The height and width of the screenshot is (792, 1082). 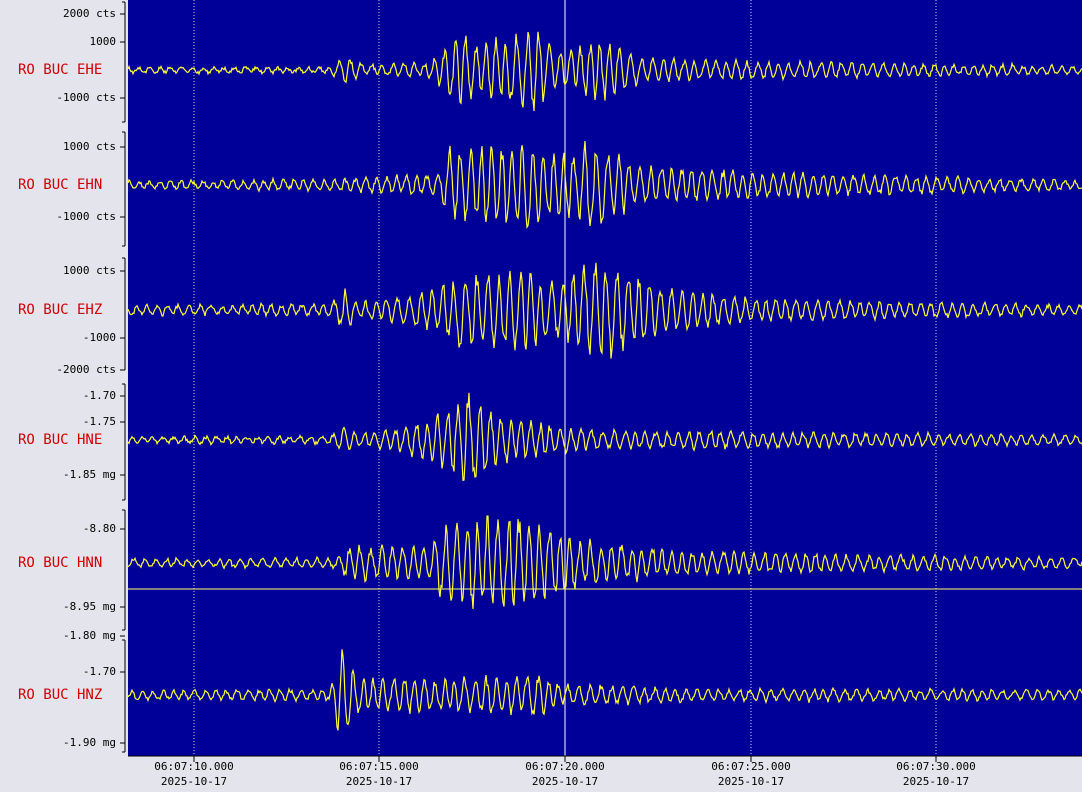 I want to click on channel-label: RO BUC HNZ, so click(x=60, y=695).